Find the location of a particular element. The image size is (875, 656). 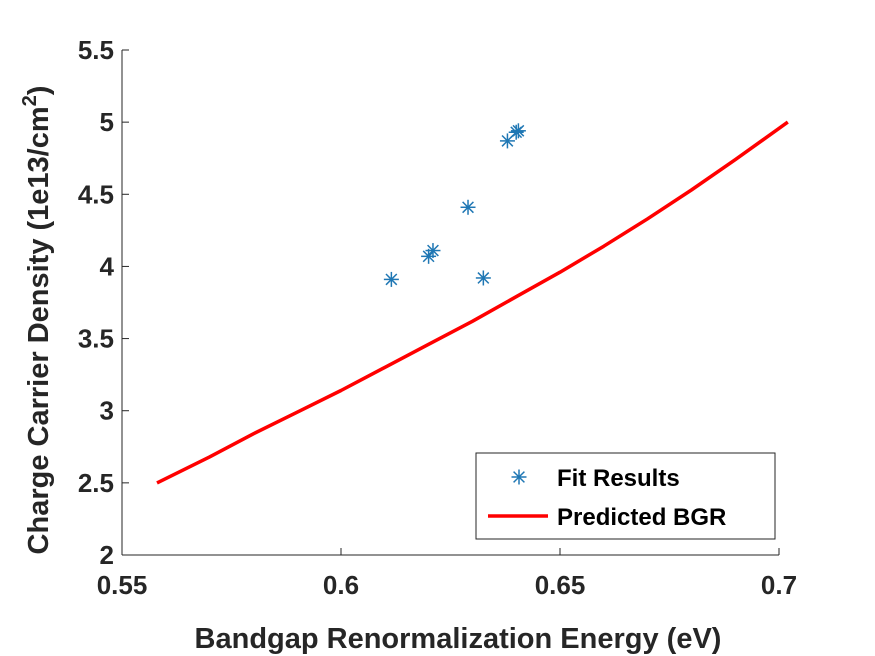

x-axis-title: Bandgap Renormalization Energy (eV) is located at coordinates (458, 639).